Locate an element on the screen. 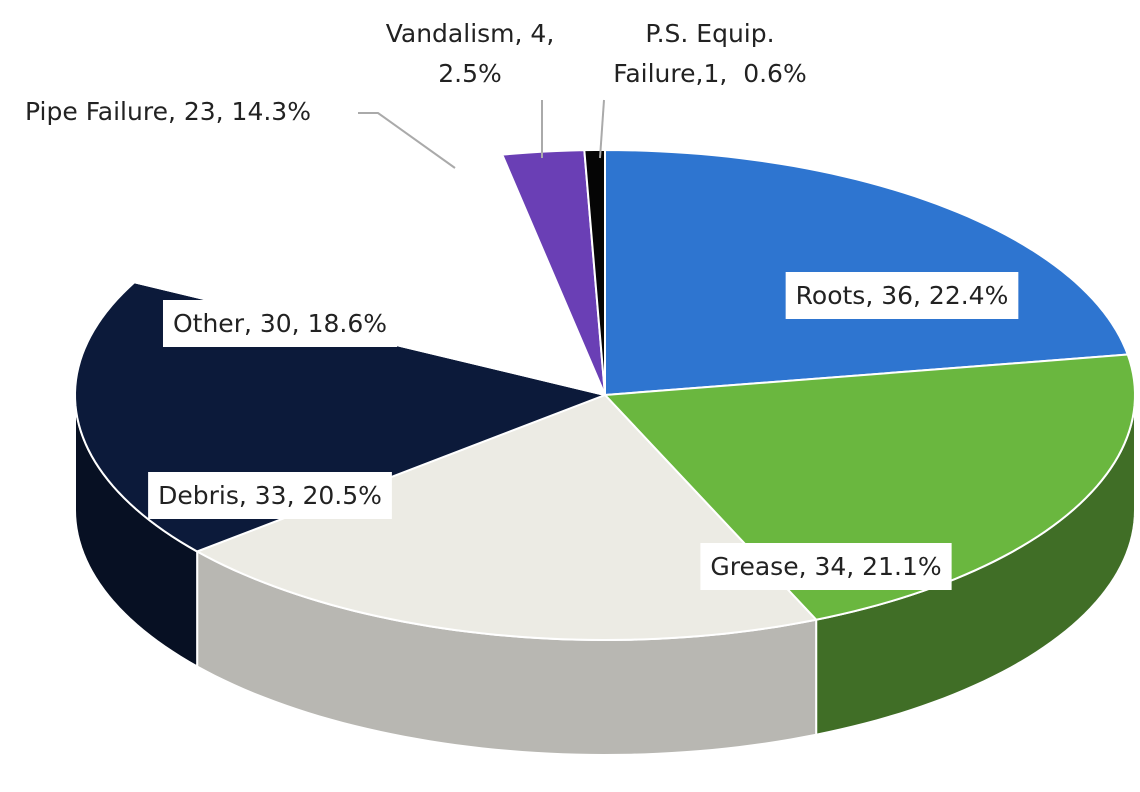 This screenshot has height=792, width=1140. data-label: Other, 30, 18.6% is located at coordinates (280, 323).